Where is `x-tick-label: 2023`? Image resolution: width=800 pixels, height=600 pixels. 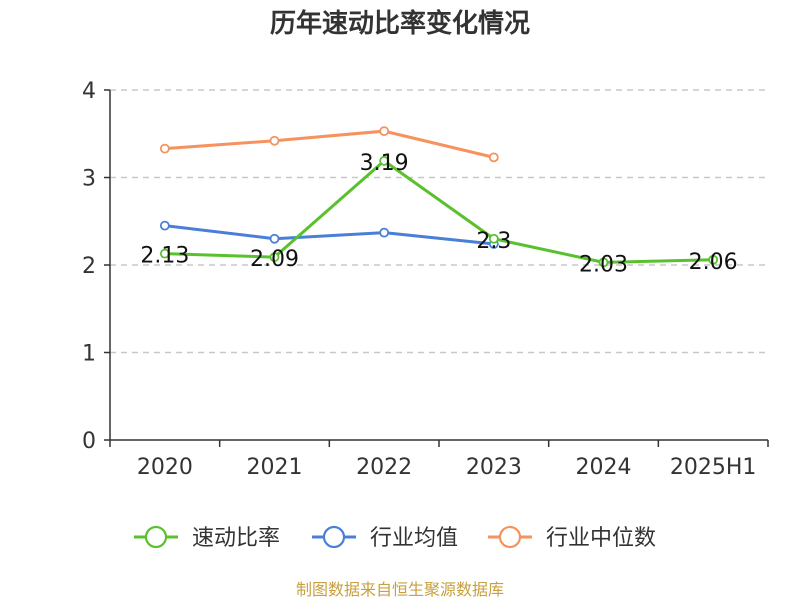
x-tick-label: 2023 is located at coordinates (494, 467).